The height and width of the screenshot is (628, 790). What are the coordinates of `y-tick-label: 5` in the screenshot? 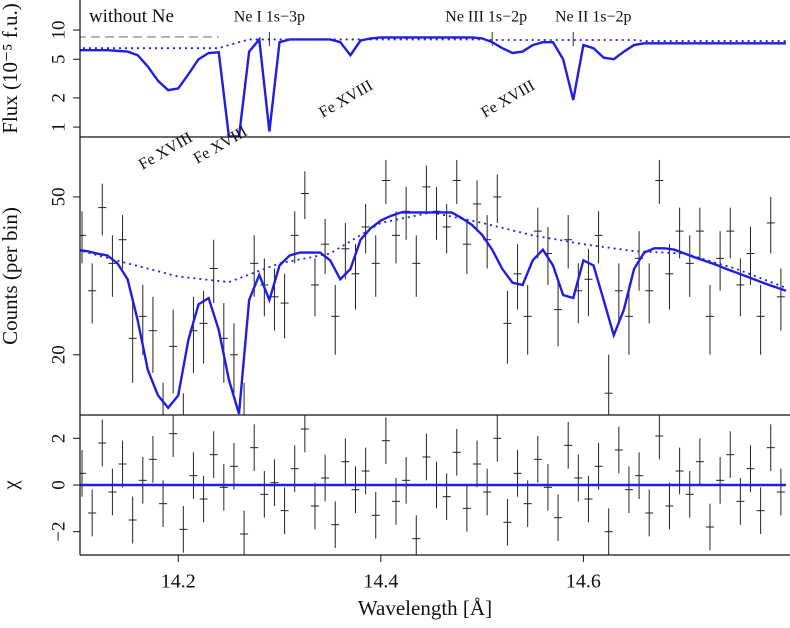 It's located at (58, 59).